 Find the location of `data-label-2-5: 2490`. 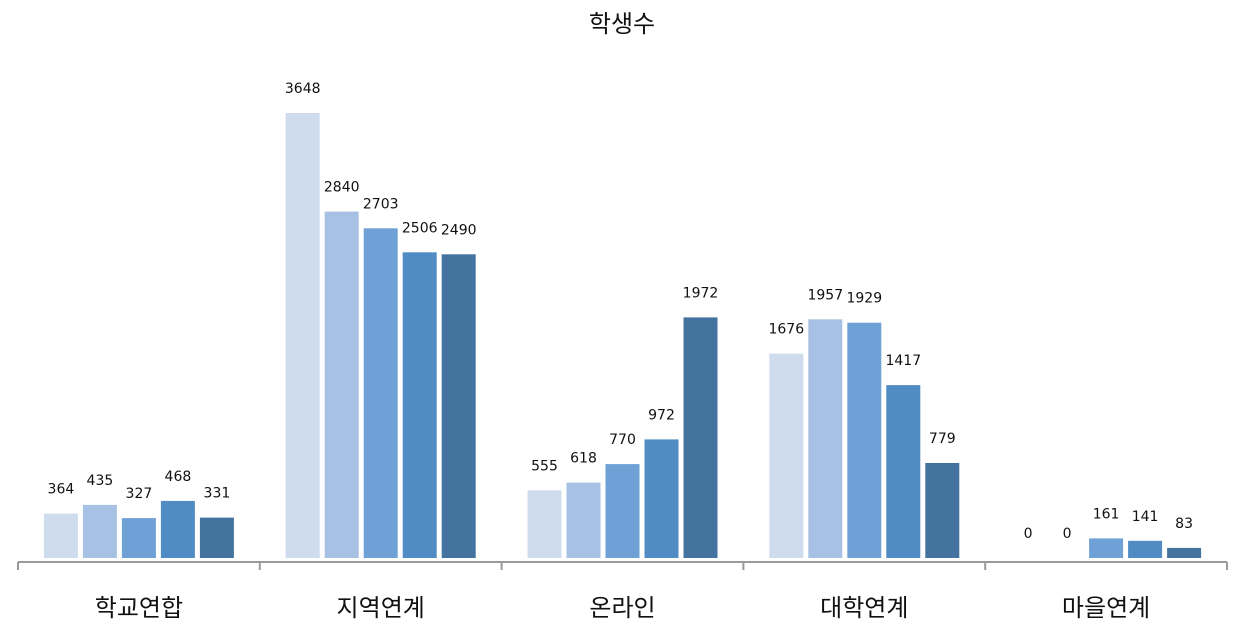

data-label-2-5: 2490 is located at coordinates (459, 230).